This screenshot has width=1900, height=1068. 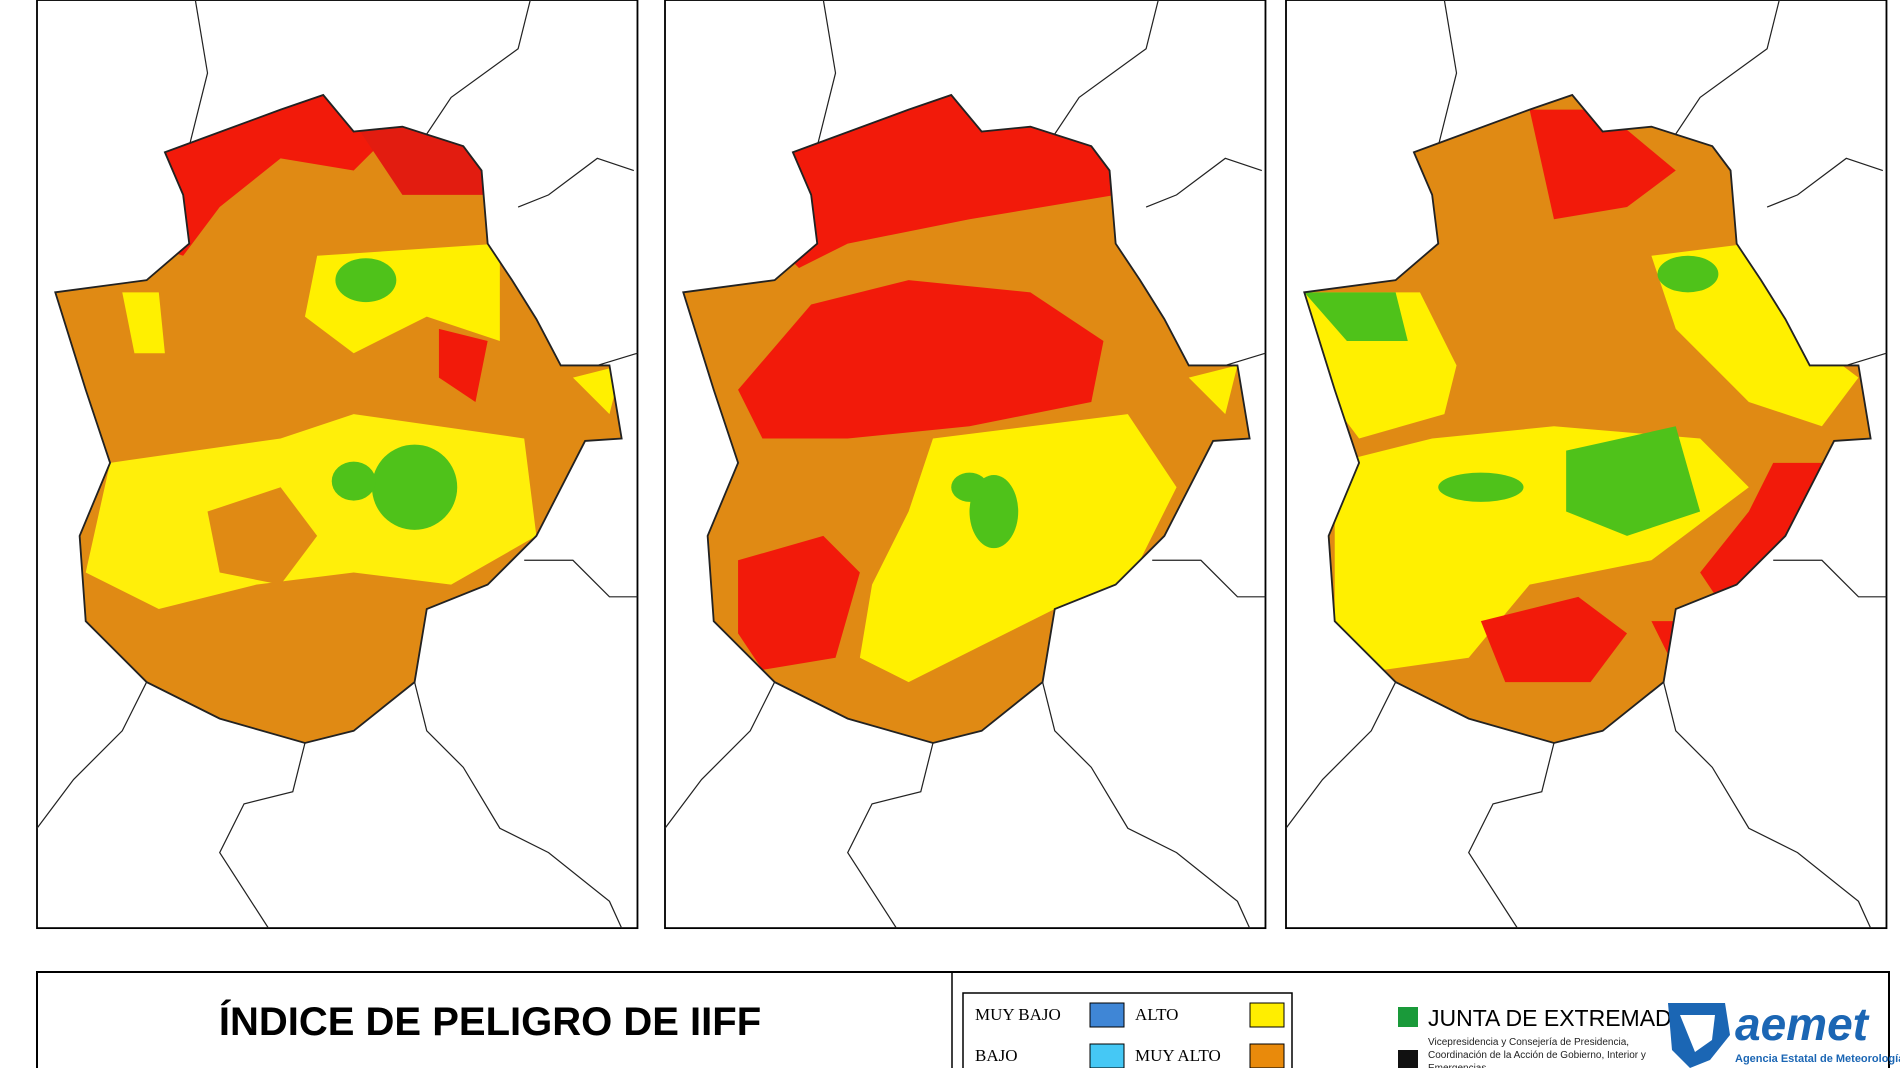 What do you see at coordinates (1130, 1035) in the screenshot?
I see `legend: MUY BAJO BAJO ALTO MUY ALTO` at bounding box center [1130, 1035].